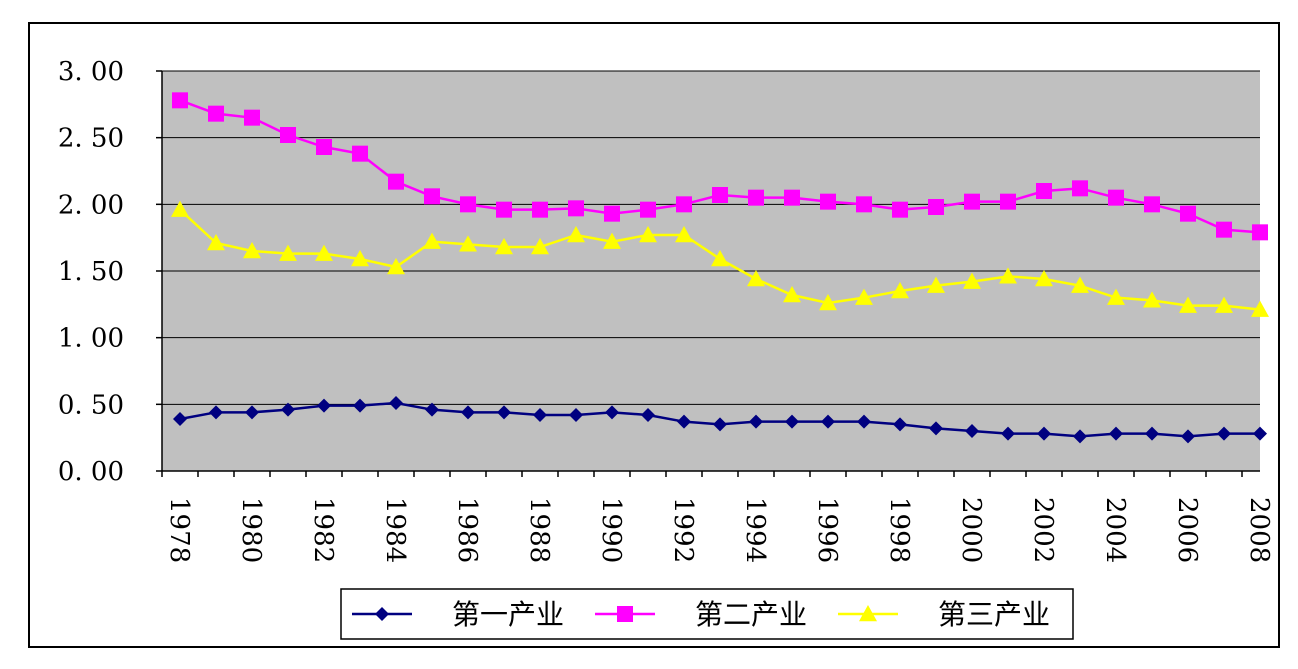  What do you see at coordinates (91, 272) in the screenshot?
I see `y-tick-label: 1. 50` at bounding box center [91, 272].